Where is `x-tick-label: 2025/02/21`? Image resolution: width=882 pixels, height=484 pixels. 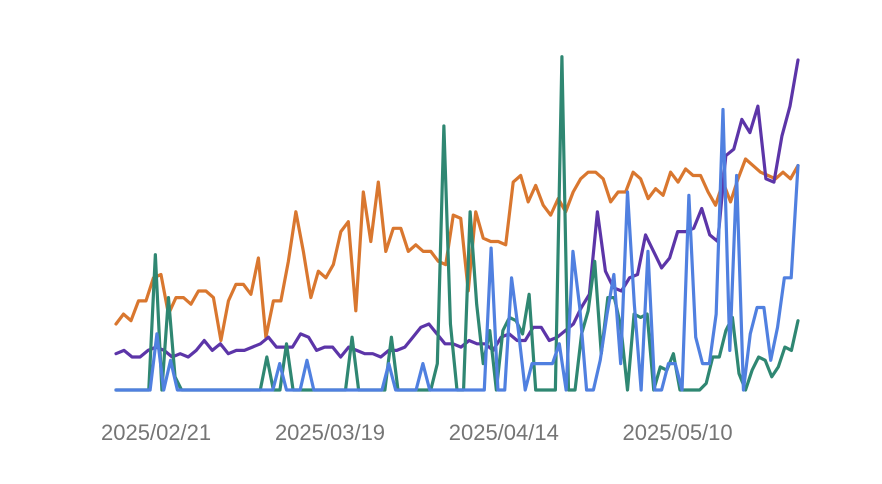 x-tick-label: 2025/02/21 is located at coordinates (156, 432).